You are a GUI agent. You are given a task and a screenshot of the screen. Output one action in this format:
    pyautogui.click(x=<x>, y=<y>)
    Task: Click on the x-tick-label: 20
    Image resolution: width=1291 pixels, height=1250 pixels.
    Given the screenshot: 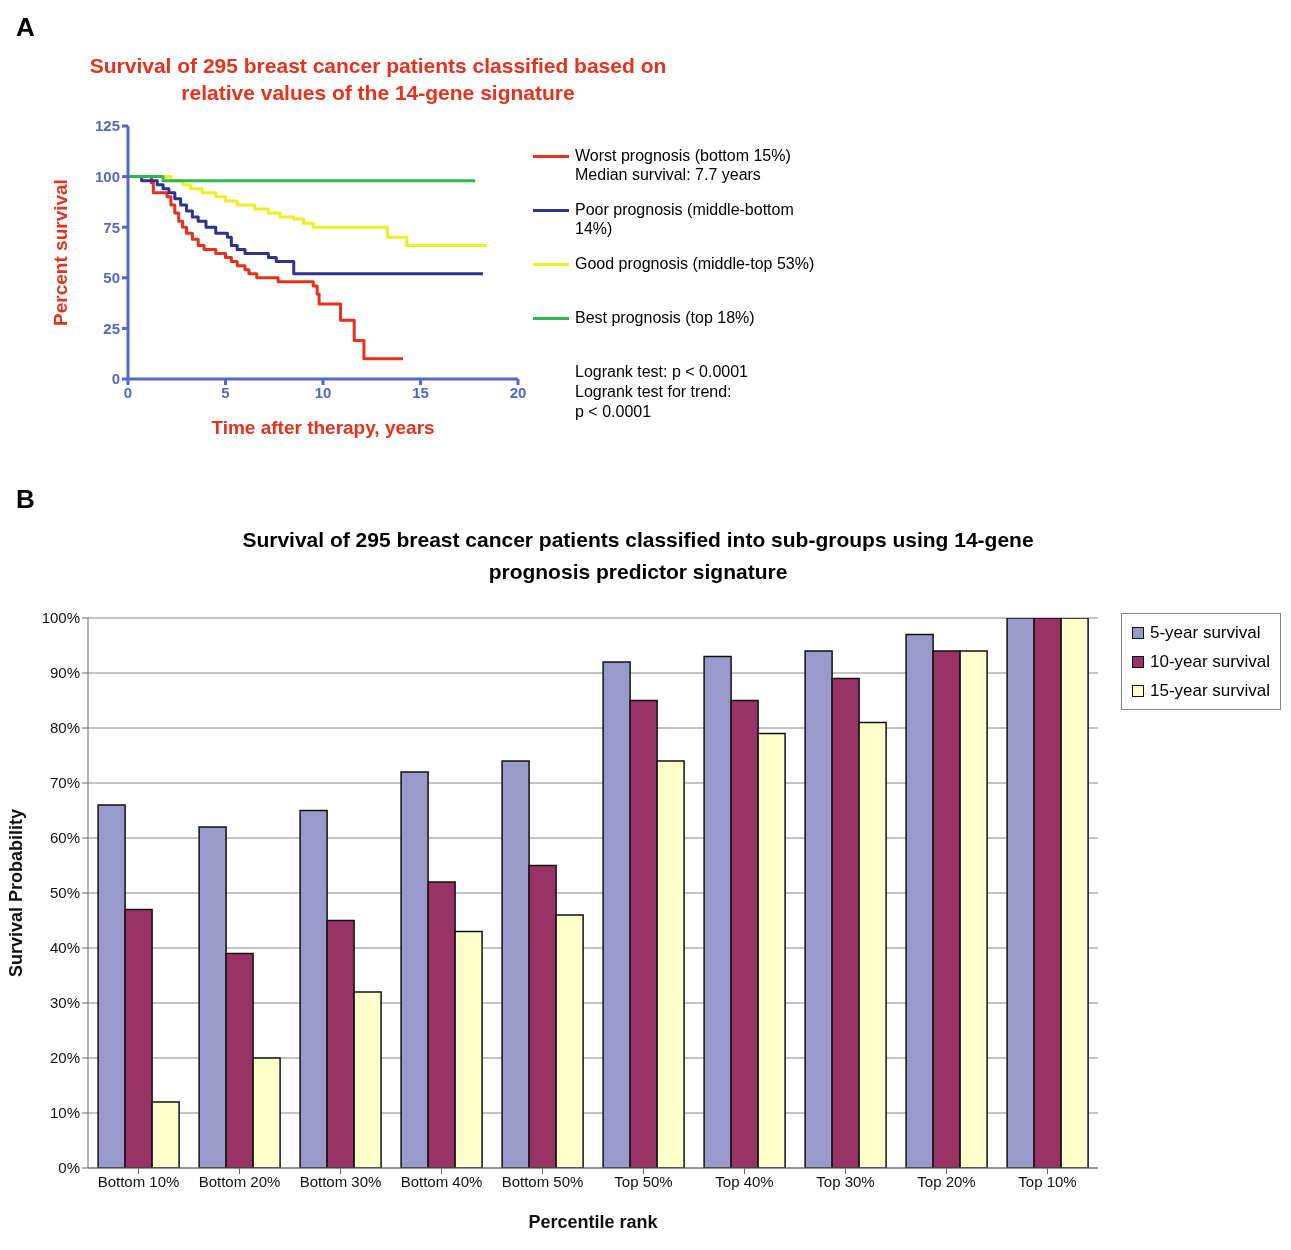 What is the action you would take?
    pyautogui.click(x=518, y=392)
    